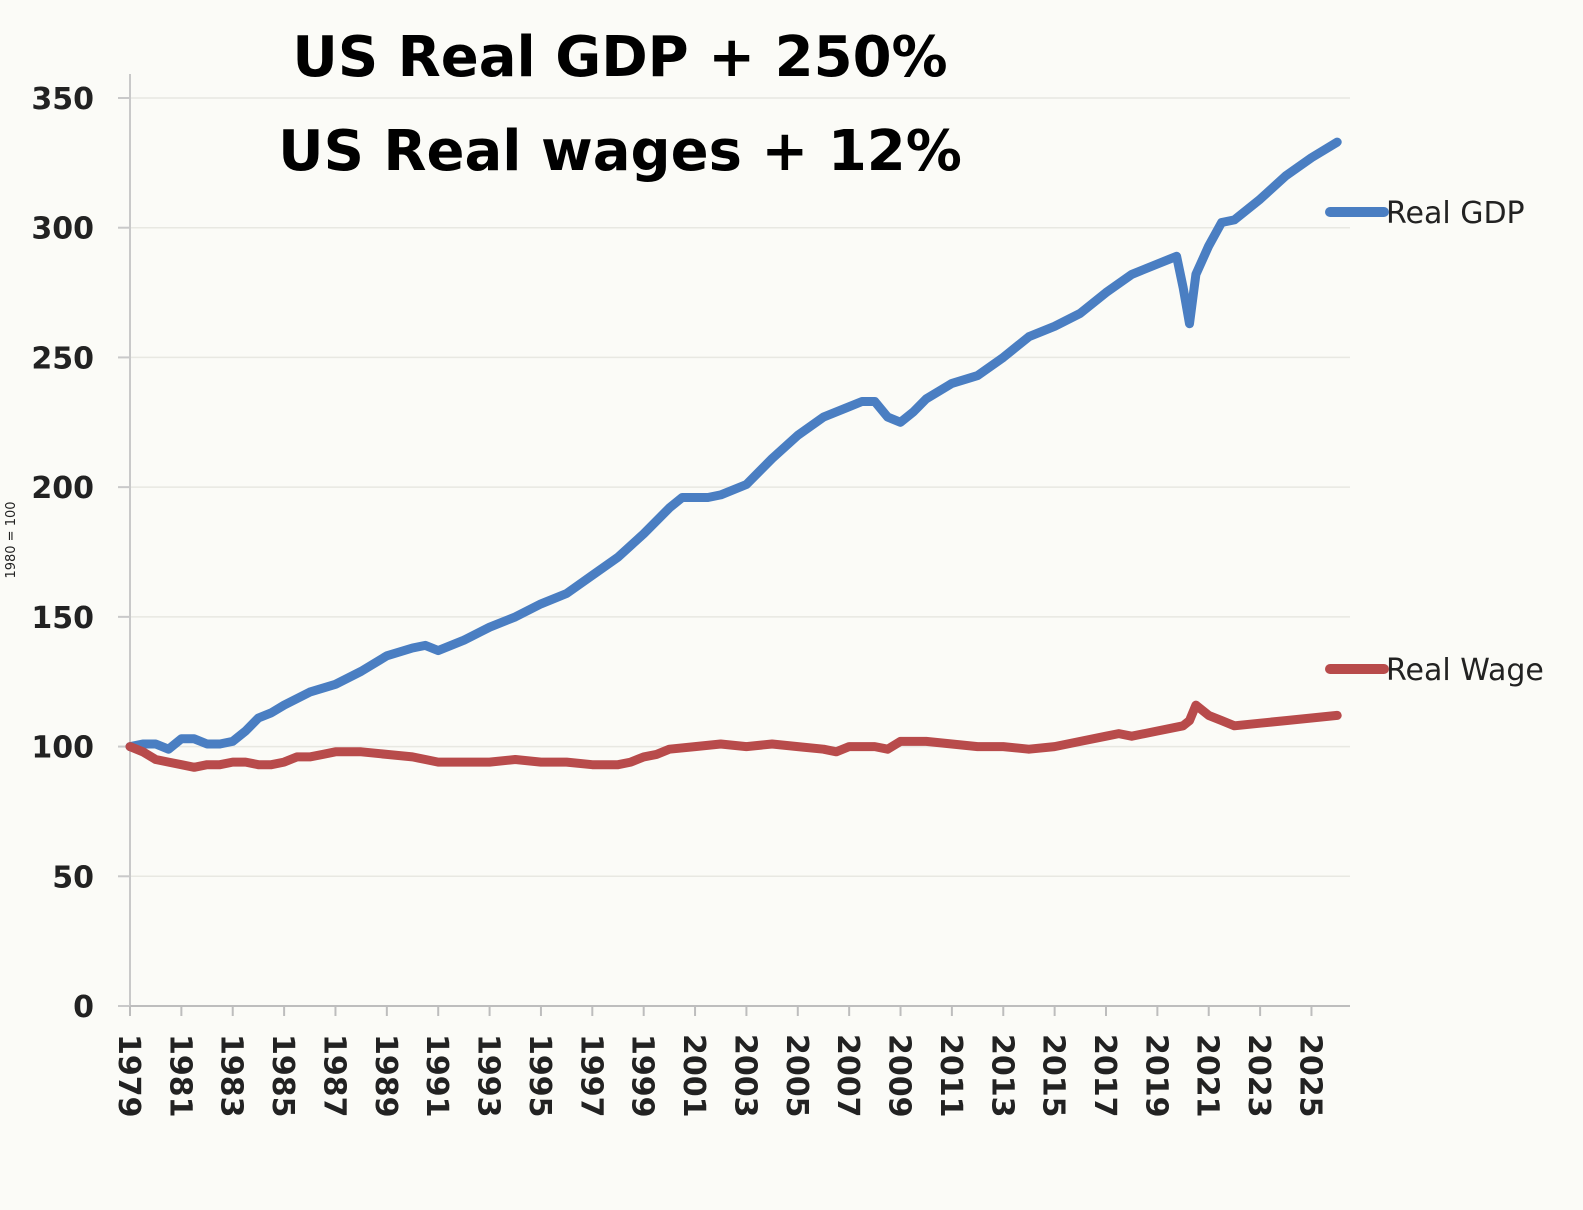  I want to click on y-tick-label: 200, so click(62, 488).